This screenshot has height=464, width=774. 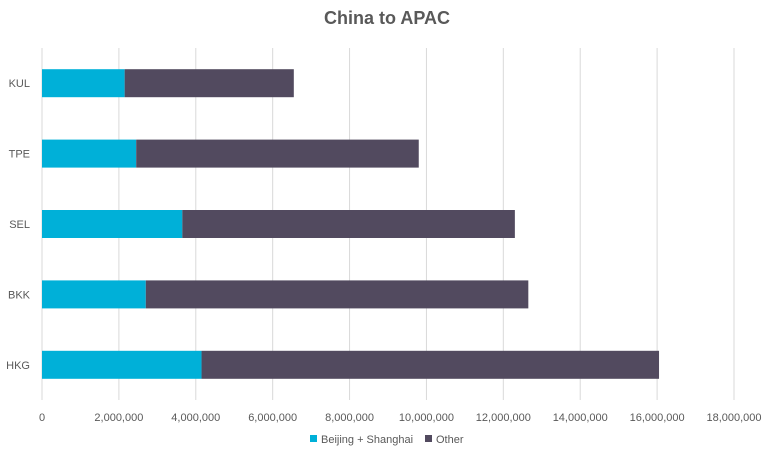 I want to click on x-tick-label: 16,000,000, so click(x=657, y=418).